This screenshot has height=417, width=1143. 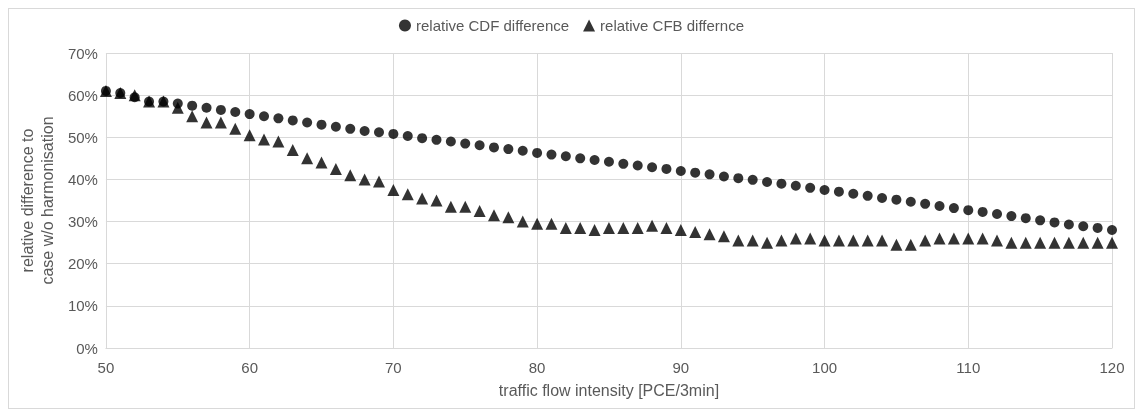 I want to click on x-axis-title: traffic flow intensity [PCE/3min], so click(x=609, y=390).